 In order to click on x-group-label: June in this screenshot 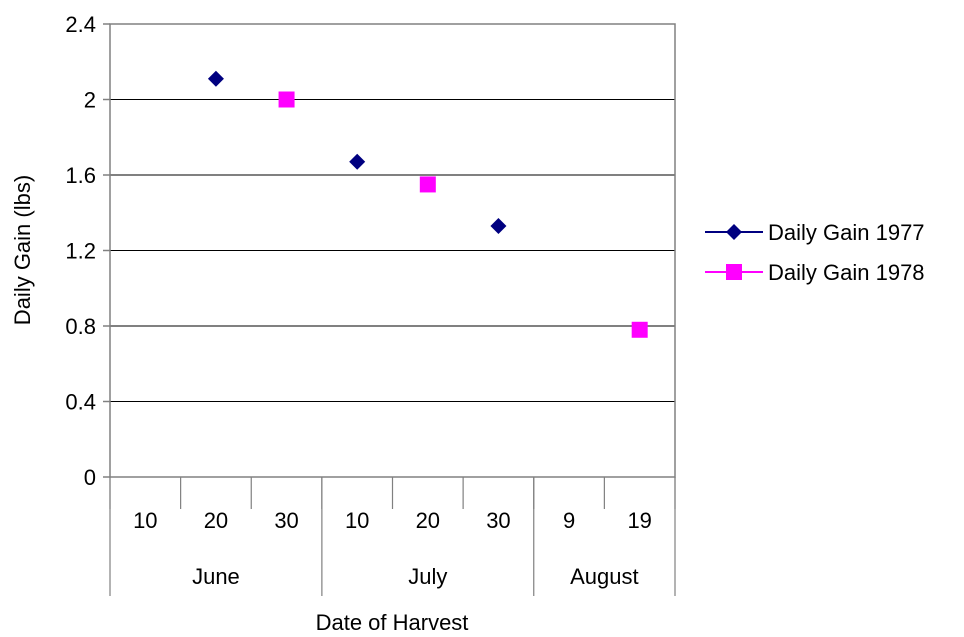, I will do `click(216, 576)`.